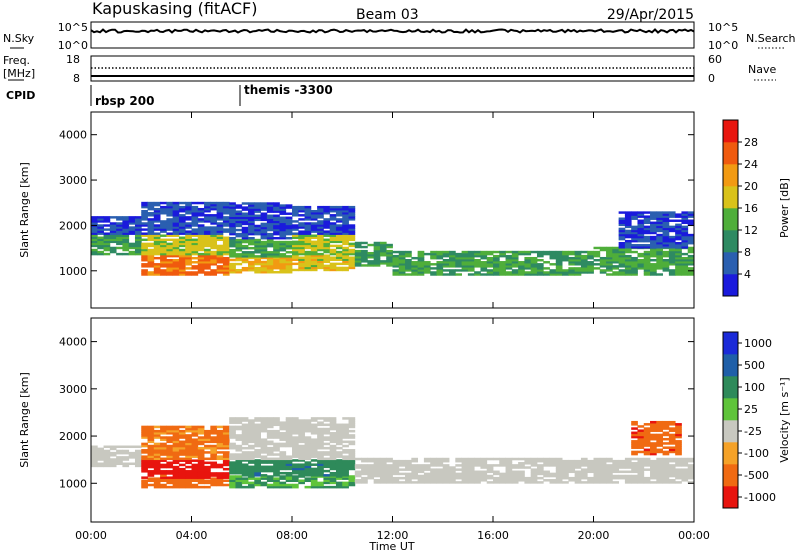 The width and height of the screenshot is (800, 554). I want to click on velocity-colorbar-label: Velocity [m s⁻¹], so click(784, 419).